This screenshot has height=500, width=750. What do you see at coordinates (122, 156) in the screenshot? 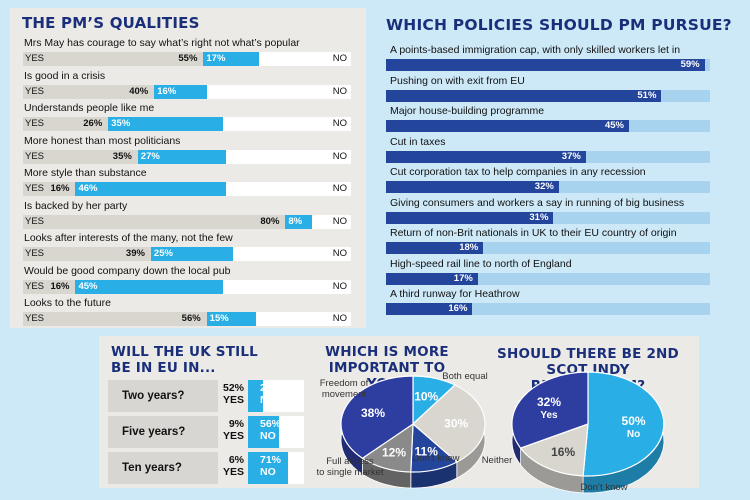
I see `yes-percent: 35%` at bounding box center [122, 156].